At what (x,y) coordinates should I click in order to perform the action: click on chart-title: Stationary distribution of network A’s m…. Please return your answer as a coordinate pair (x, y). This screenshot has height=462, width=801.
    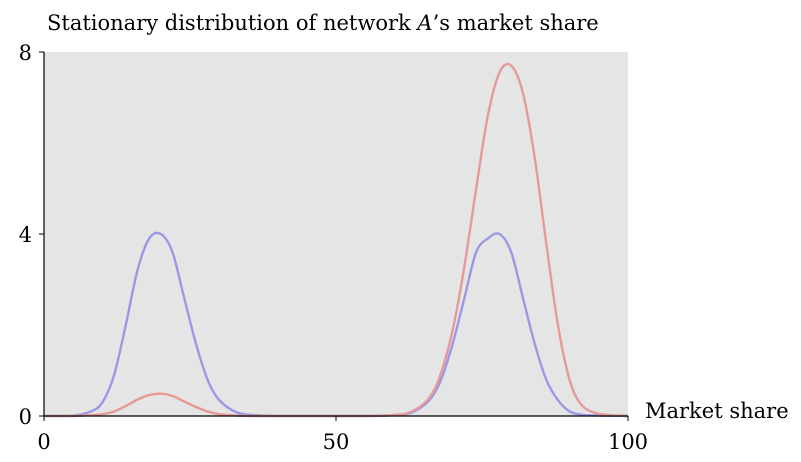
    Looking at the image, I should click on (323, 23).